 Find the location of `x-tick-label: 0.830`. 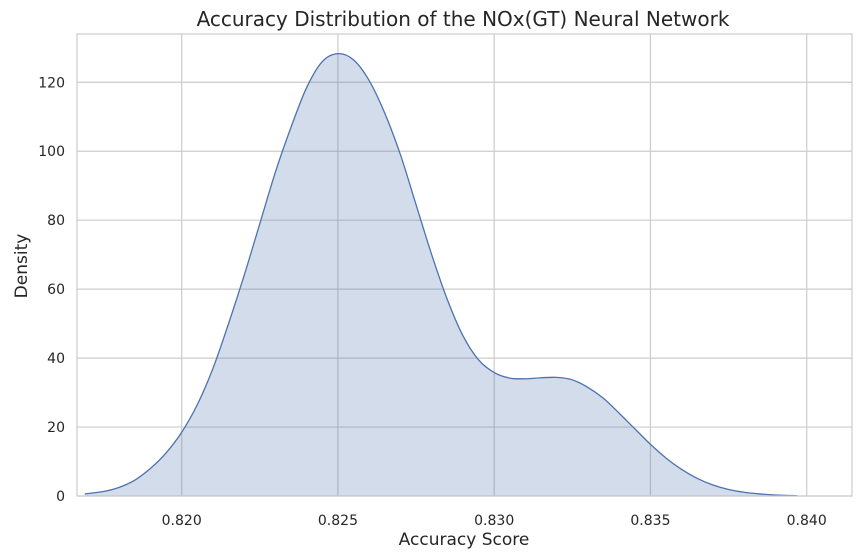

x-tick-label: 0.830 is located at coordinates (494, 521).